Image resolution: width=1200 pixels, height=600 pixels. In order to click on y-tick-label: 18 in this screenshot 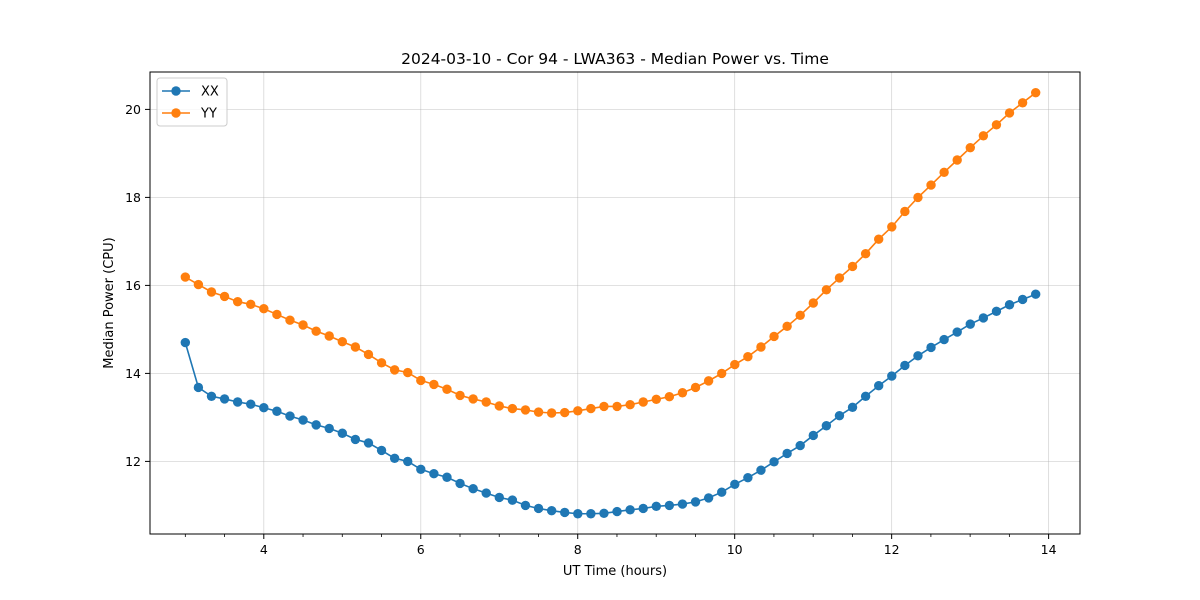, I will do `click(133, 197)`.